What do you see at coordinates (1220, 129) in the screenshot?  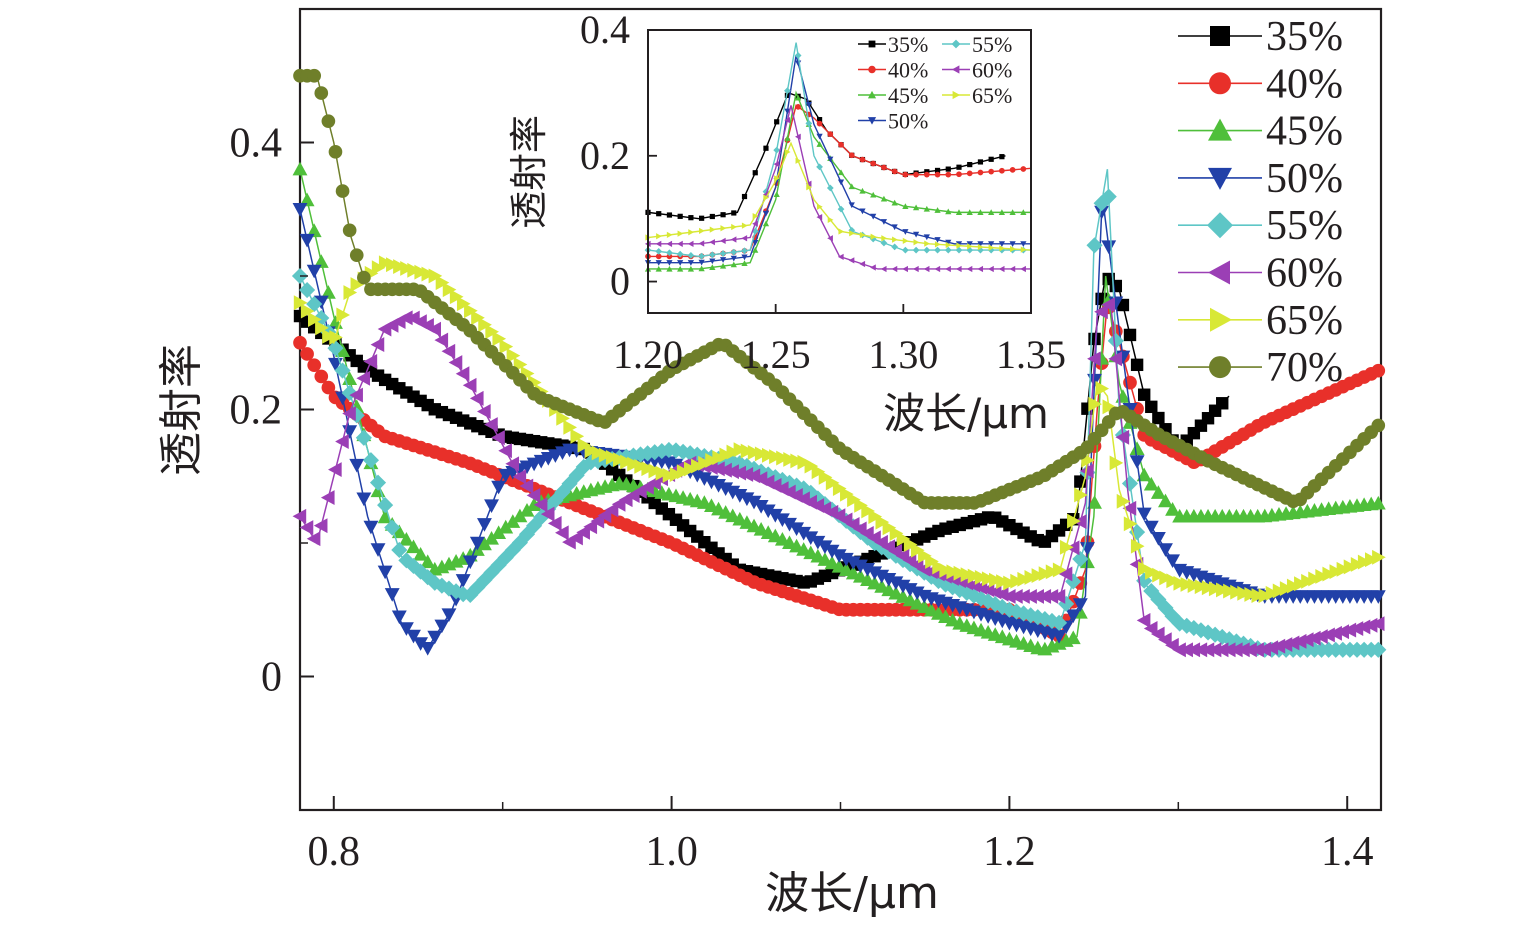 I see `legend-marker` at bounding box center [1220, 129].